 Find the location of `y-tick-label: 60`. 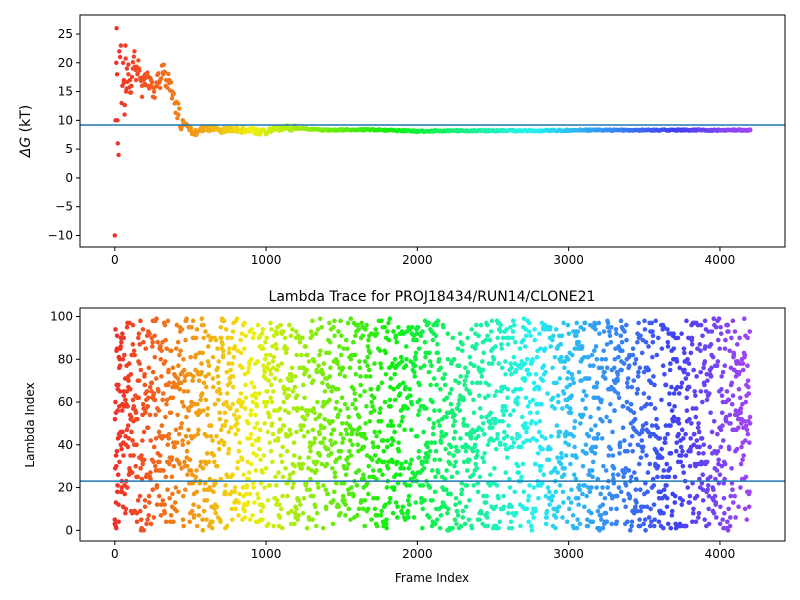

y-tick-label: 60 is located at coordinates (65, 402).